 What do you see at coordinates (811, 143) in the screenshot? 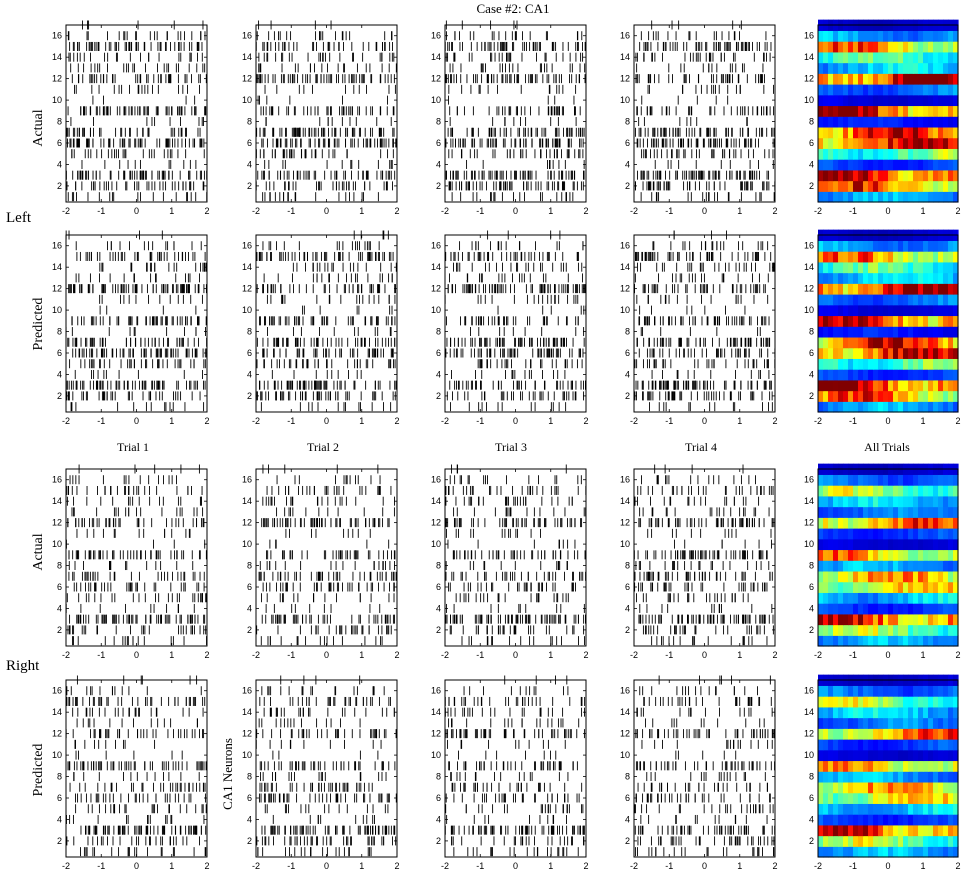
I see `left-actual-all-trials-heatmap-y-tick-label: 6` at bounding box center [811, 143].